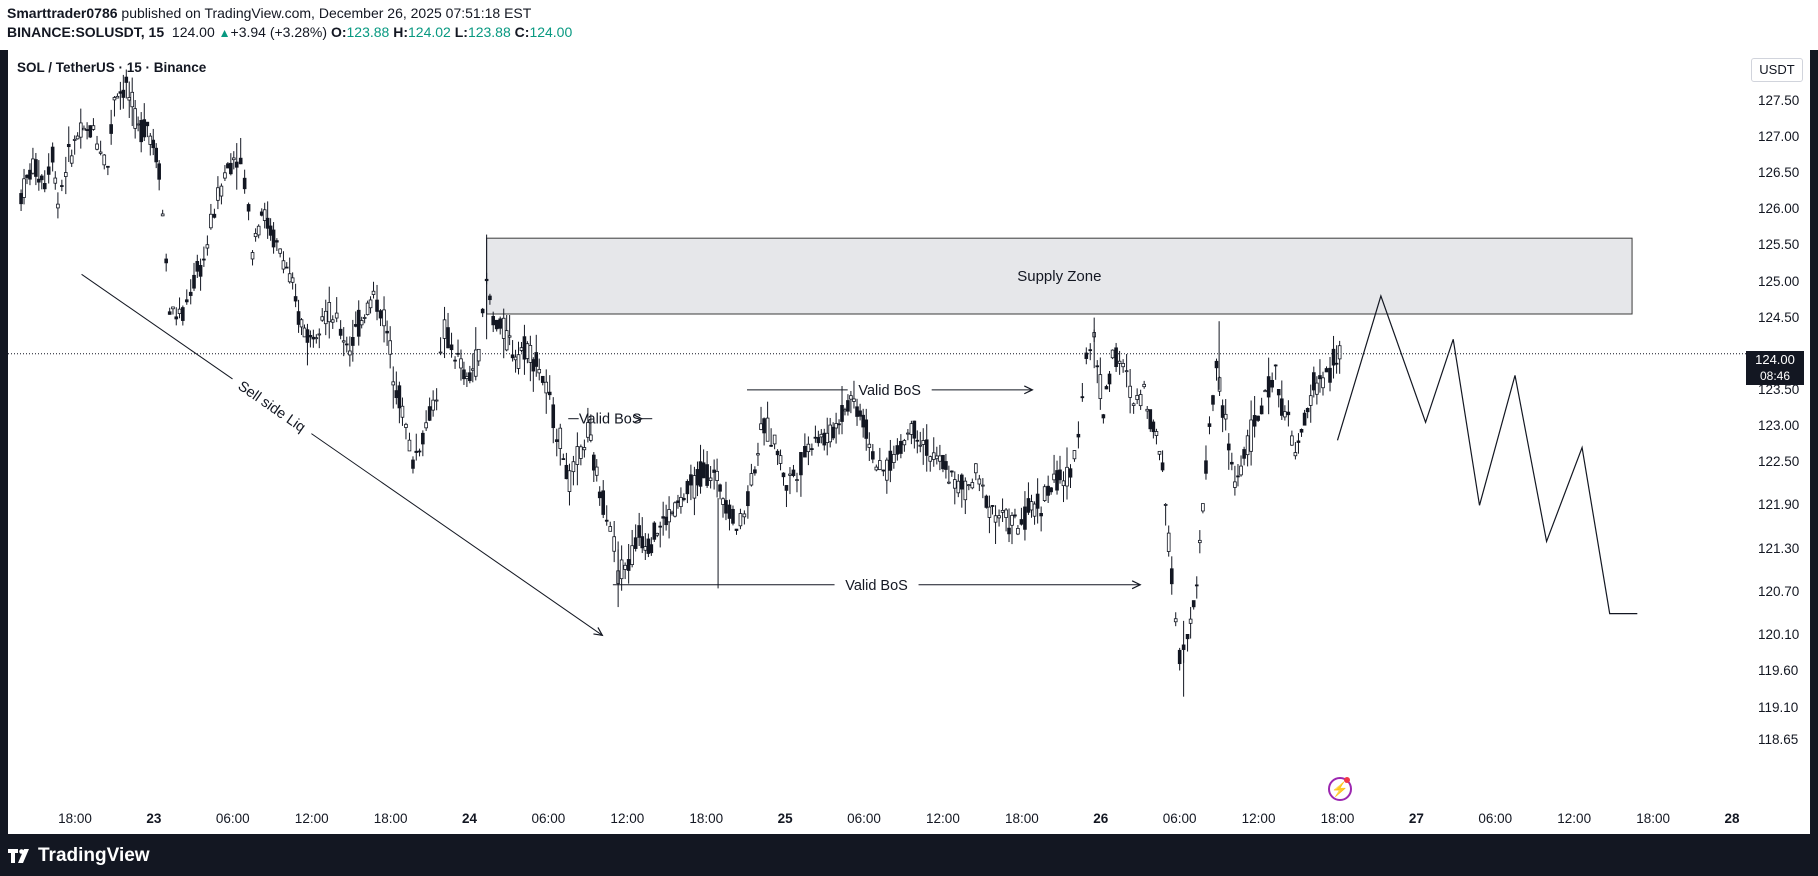  I want to click on time-tick-label: 06:00, so click(864, 818).